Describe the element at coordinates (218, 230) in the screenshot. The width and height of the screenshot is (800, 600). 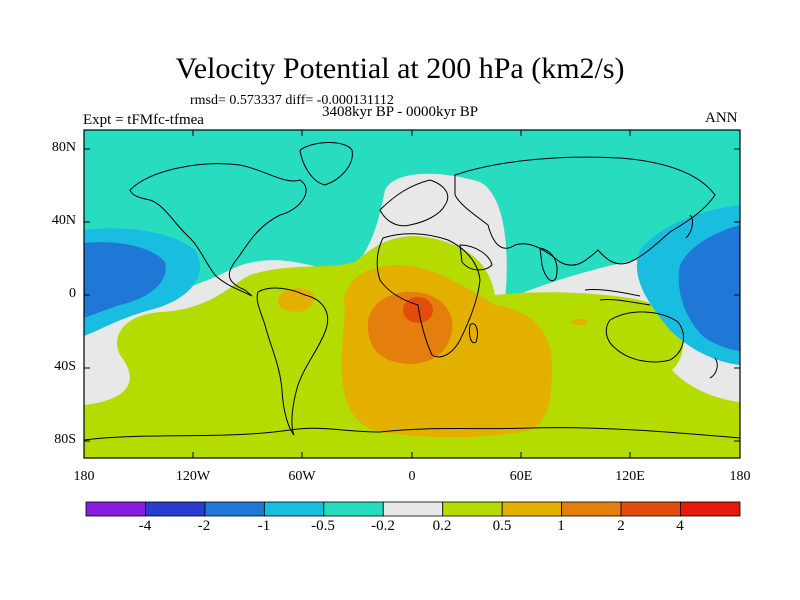
I see `coast-north-america` at that location.